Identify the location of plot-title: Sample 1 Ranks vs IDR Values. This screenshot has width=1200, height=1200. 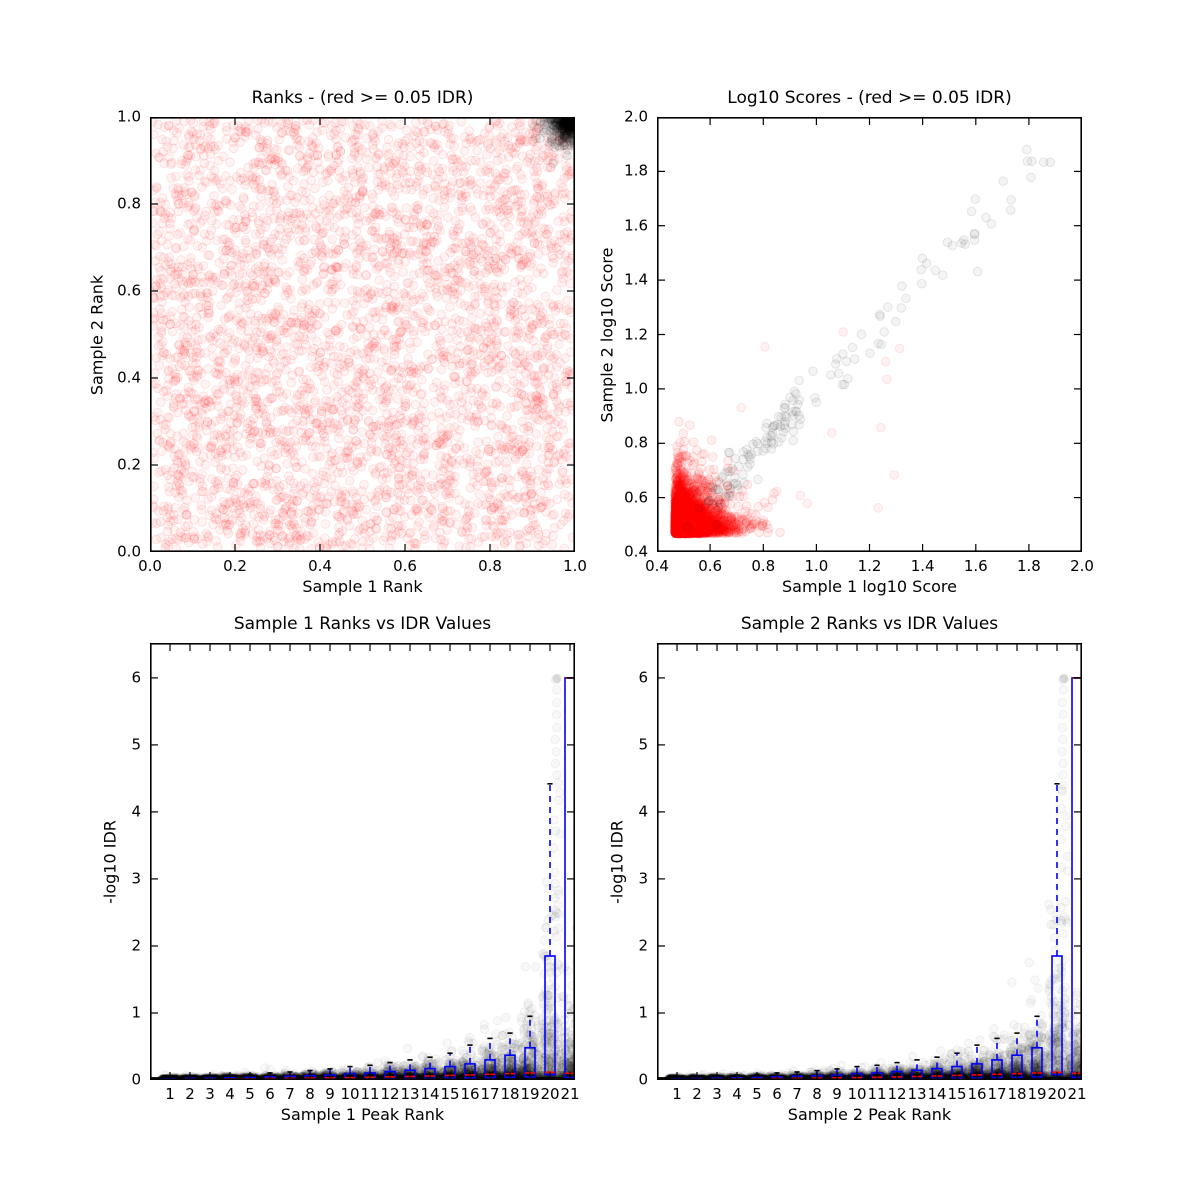
(362, 624).